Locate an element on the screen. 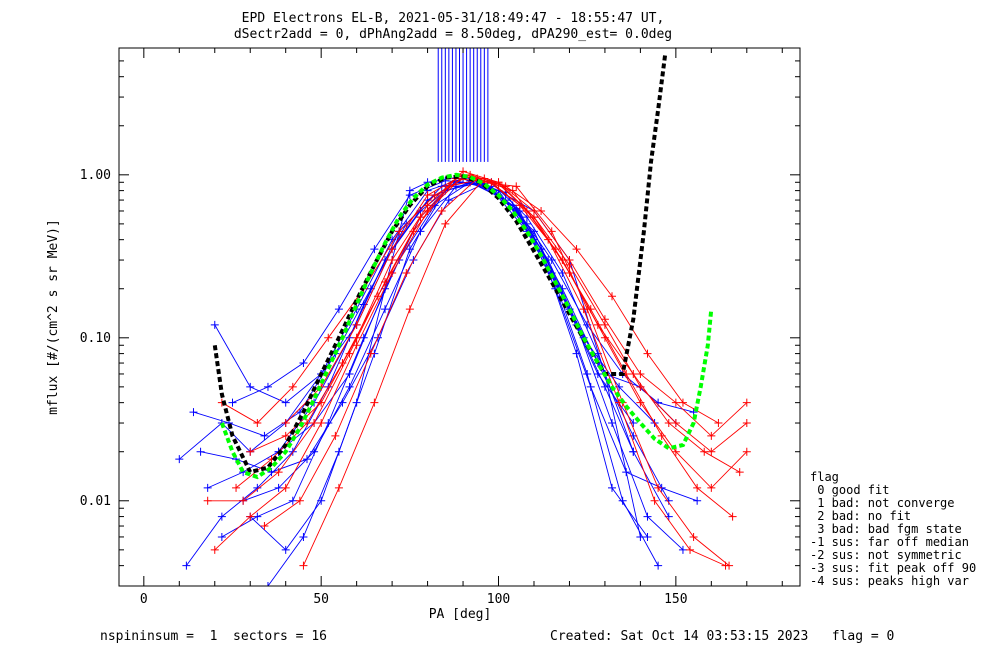  y-axis-label: mflux [#/(cm^2 s sr MeV)] is located at coordinates (53, 317).